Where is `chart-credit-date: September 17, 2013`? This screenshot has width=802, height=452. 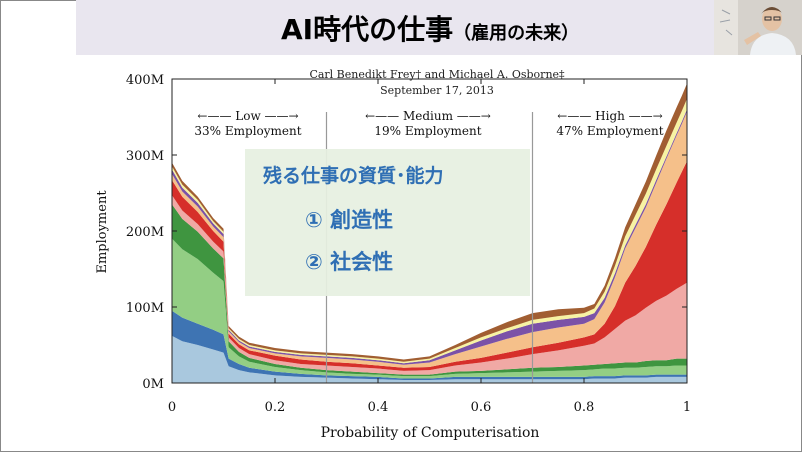
chart-credit-date: September 17, 2013 is located at coordinates (437, 90).